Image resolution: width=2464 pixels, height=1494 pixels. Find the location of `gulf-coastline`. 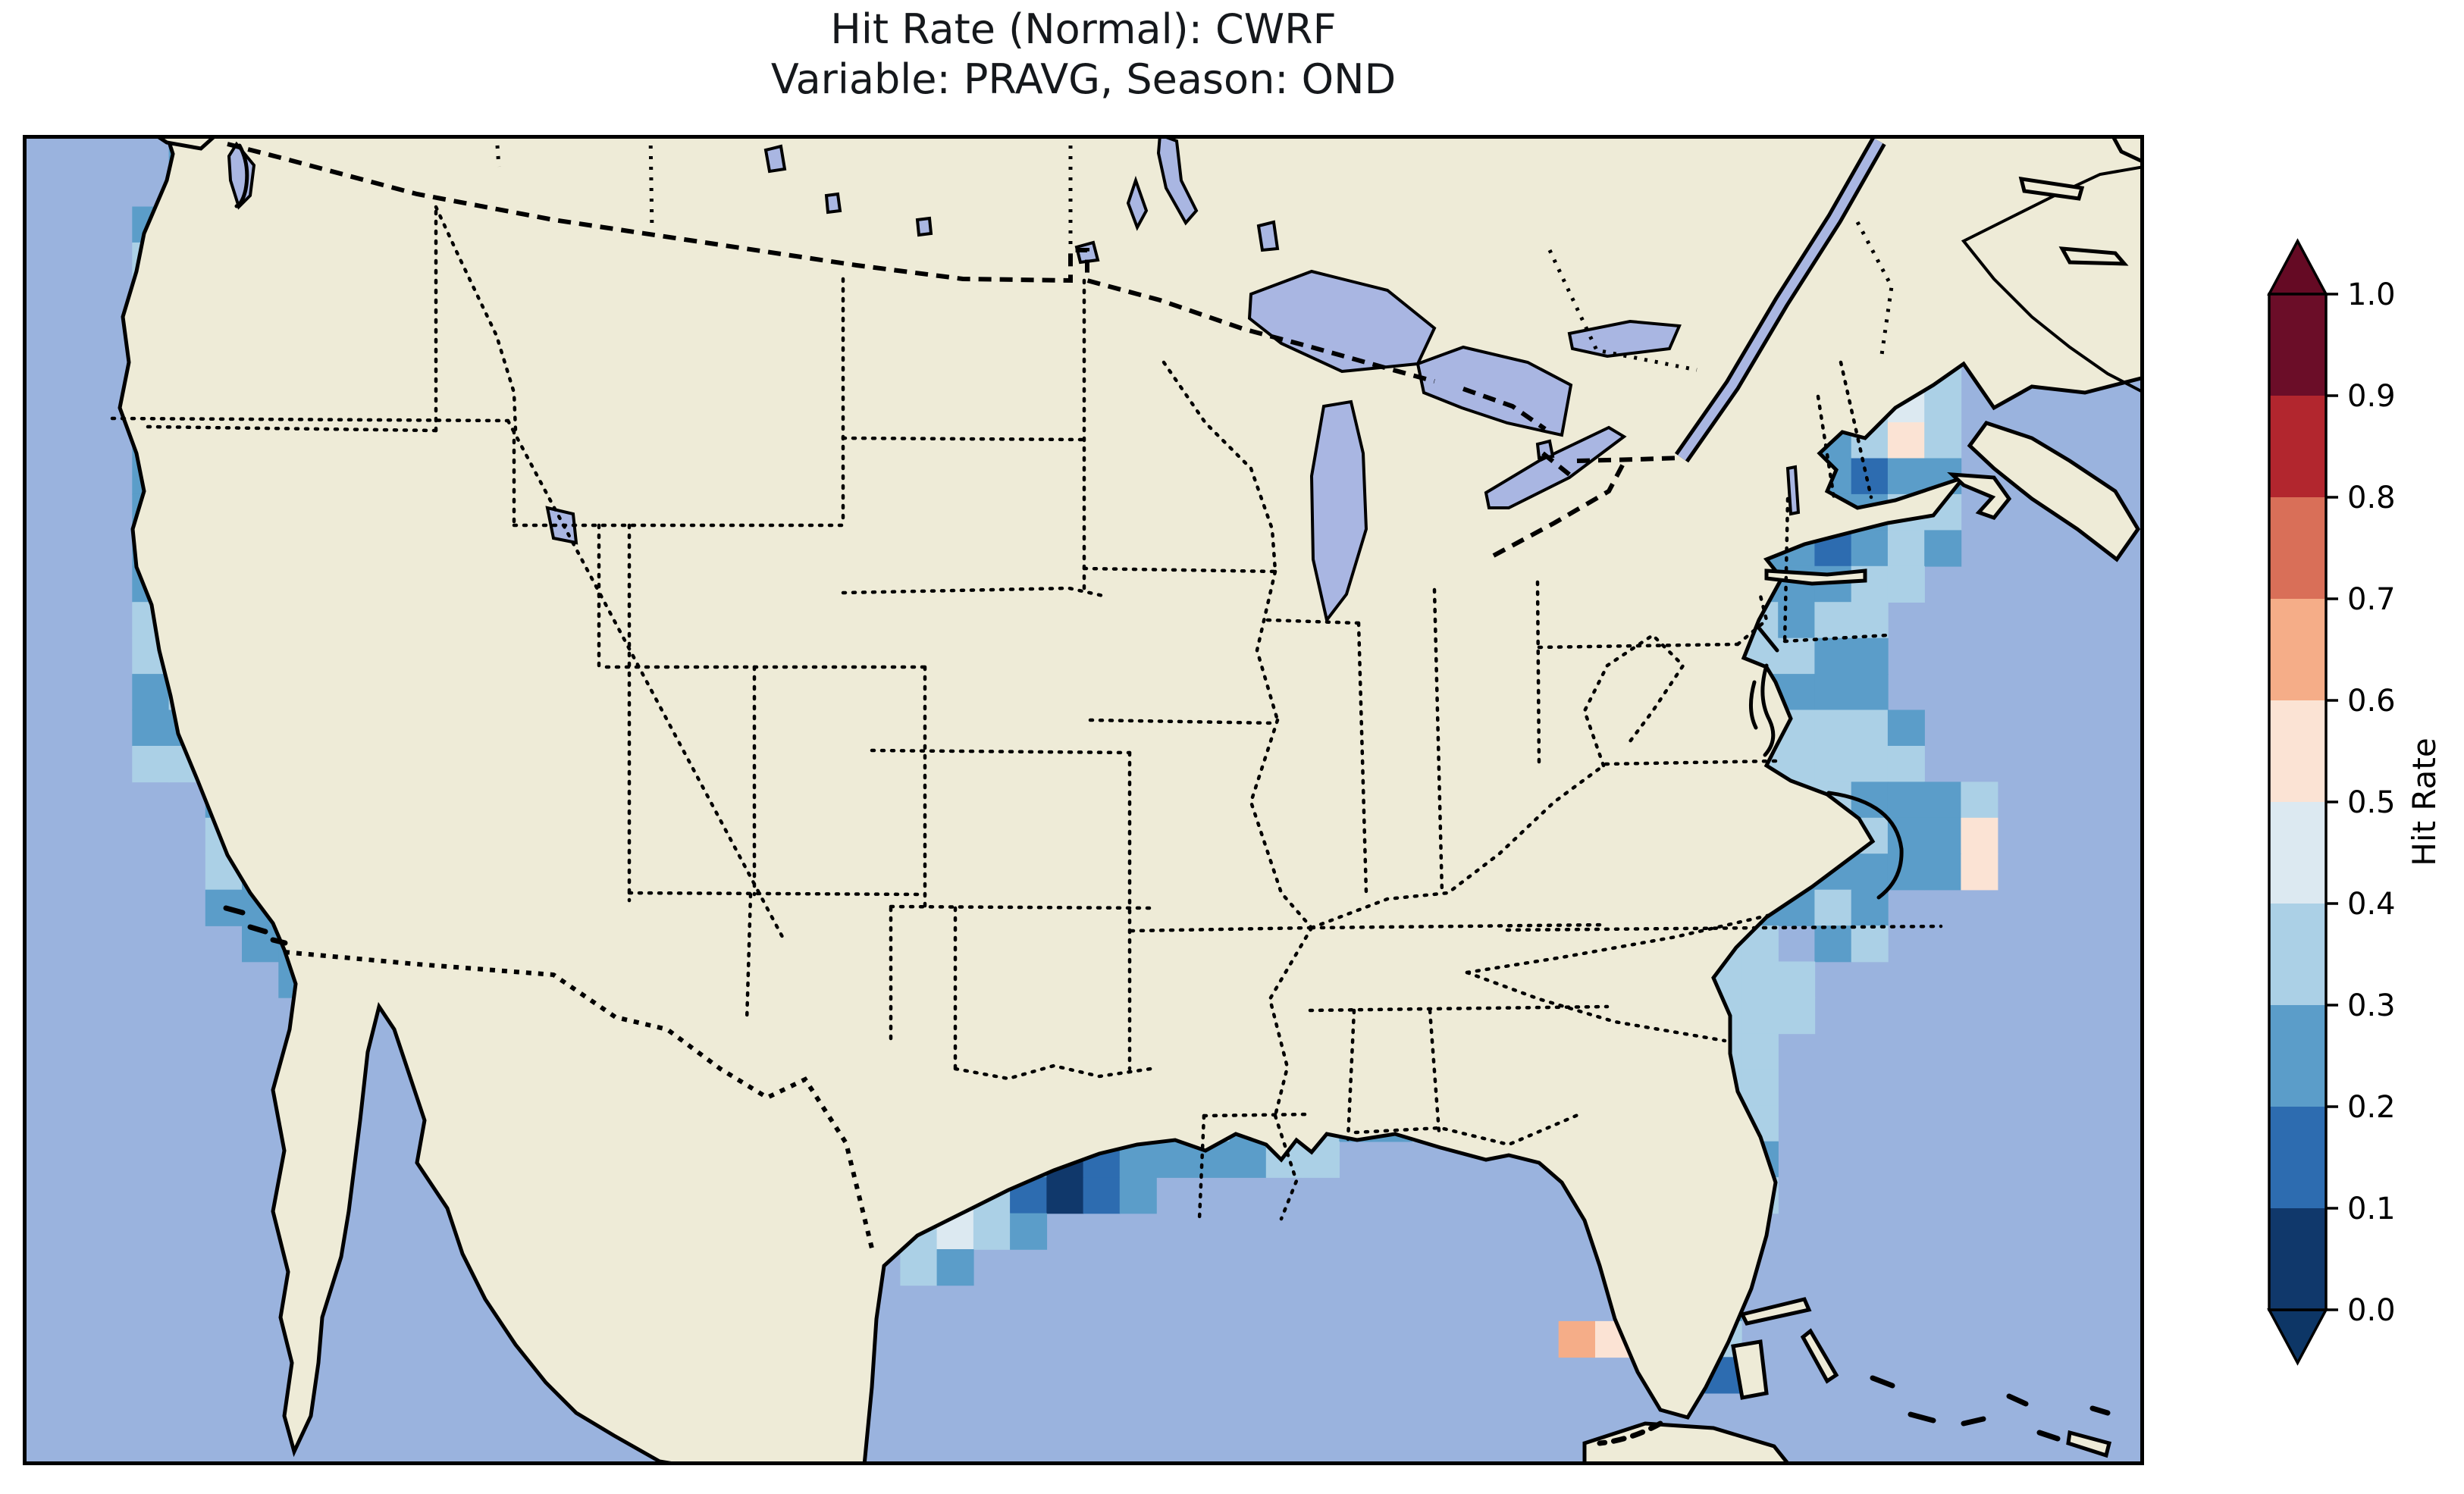

gulf-coastline is located at coordinates (2052, 279).